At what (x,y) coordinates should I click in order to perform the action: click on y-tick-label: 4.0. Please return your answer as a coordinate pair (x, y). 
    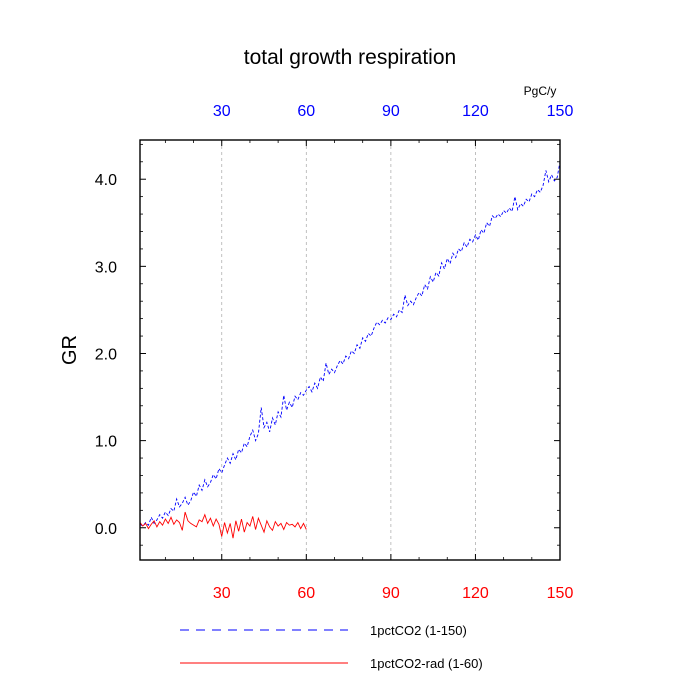
    Looking at the image, I should click on (106, 180).